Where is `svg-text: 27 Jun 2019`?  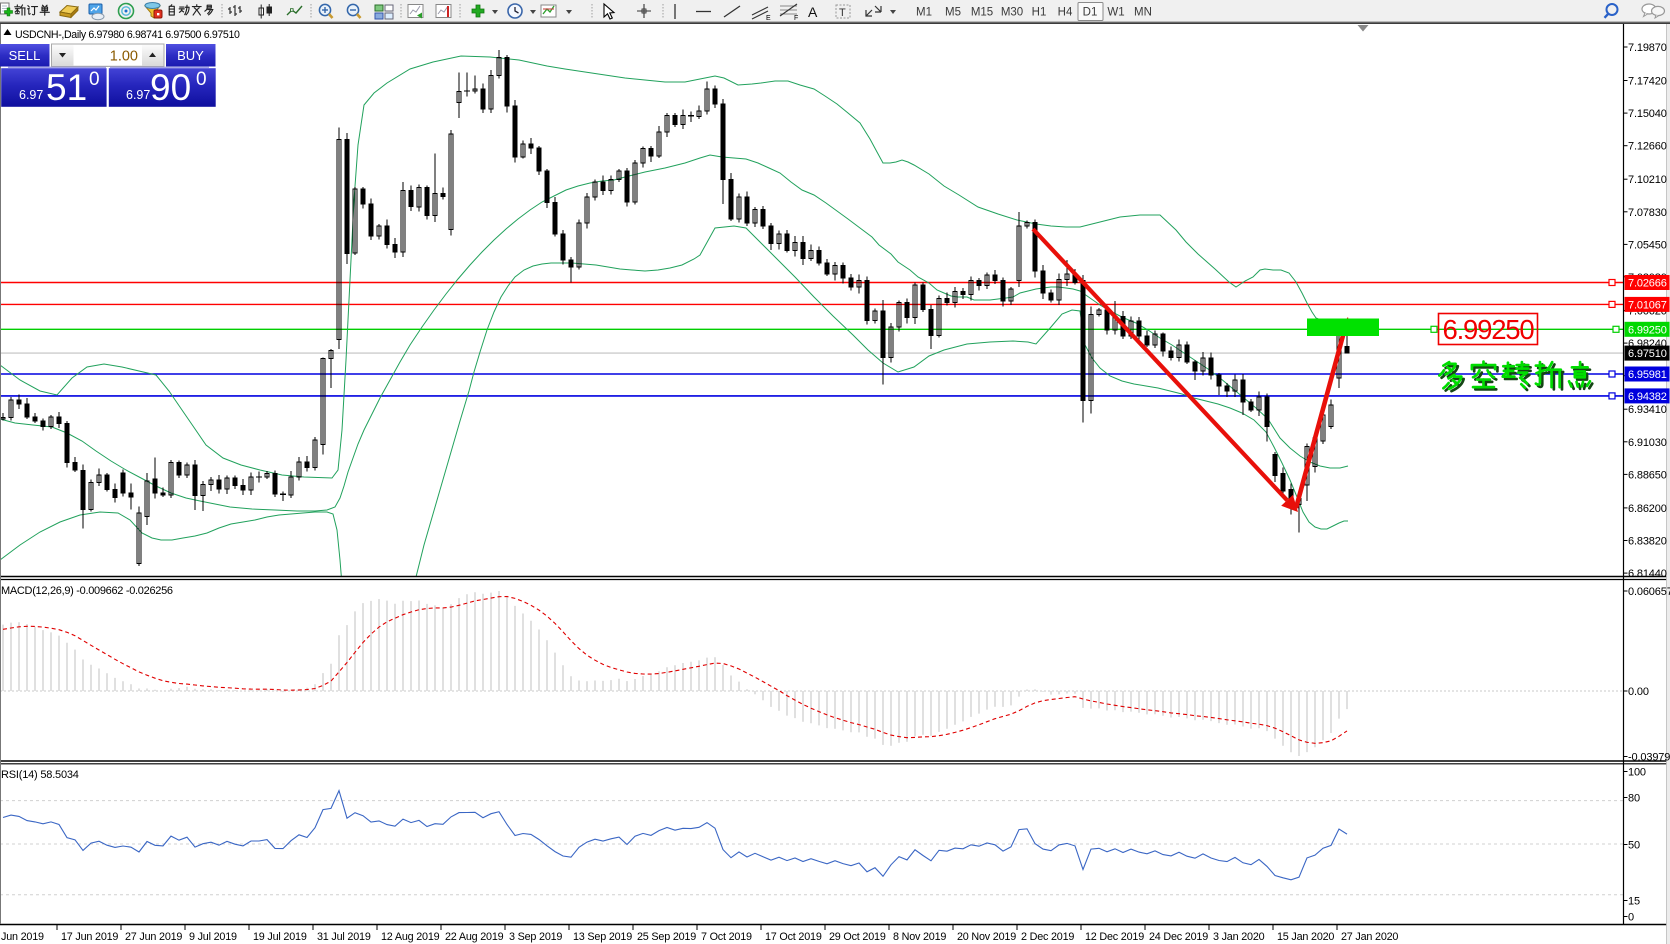 svg-text: 27 Jun 2019 is located at coordinates (153, 937).